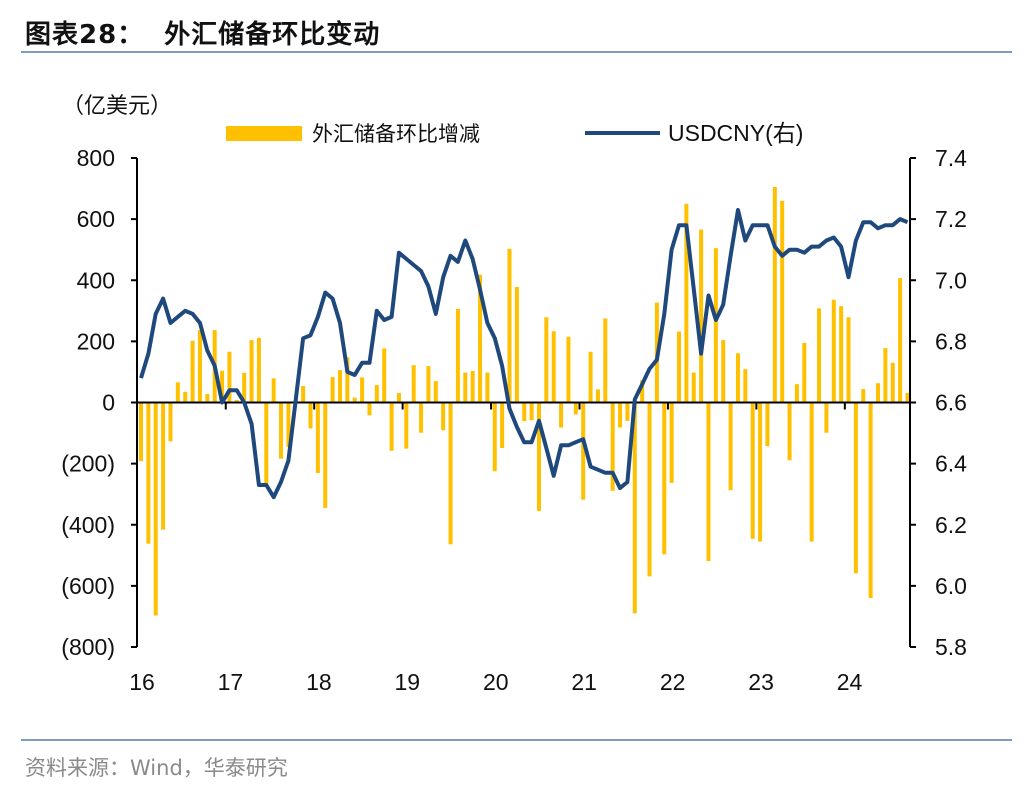  I want to click on figure-title: 图表28： 外汇储备环比变动, so click(203, 35).